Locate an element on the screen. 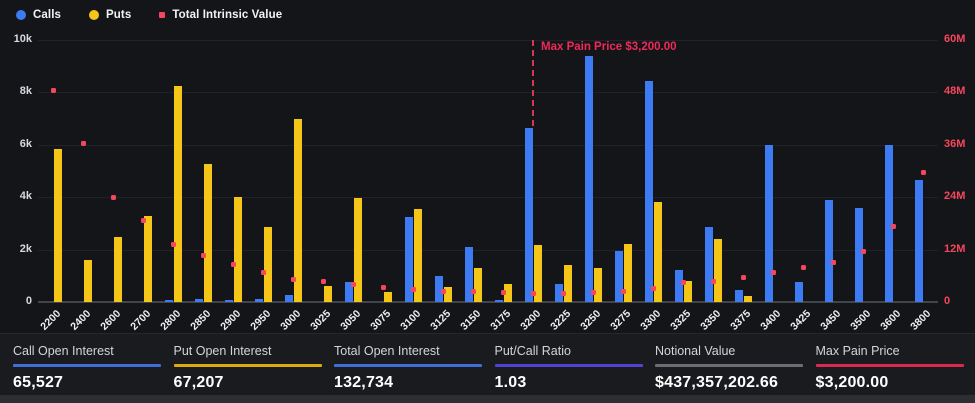 This screenshot has height=403, width=975. x-axis-tick: 3325 is located at coordinates (681, 320).